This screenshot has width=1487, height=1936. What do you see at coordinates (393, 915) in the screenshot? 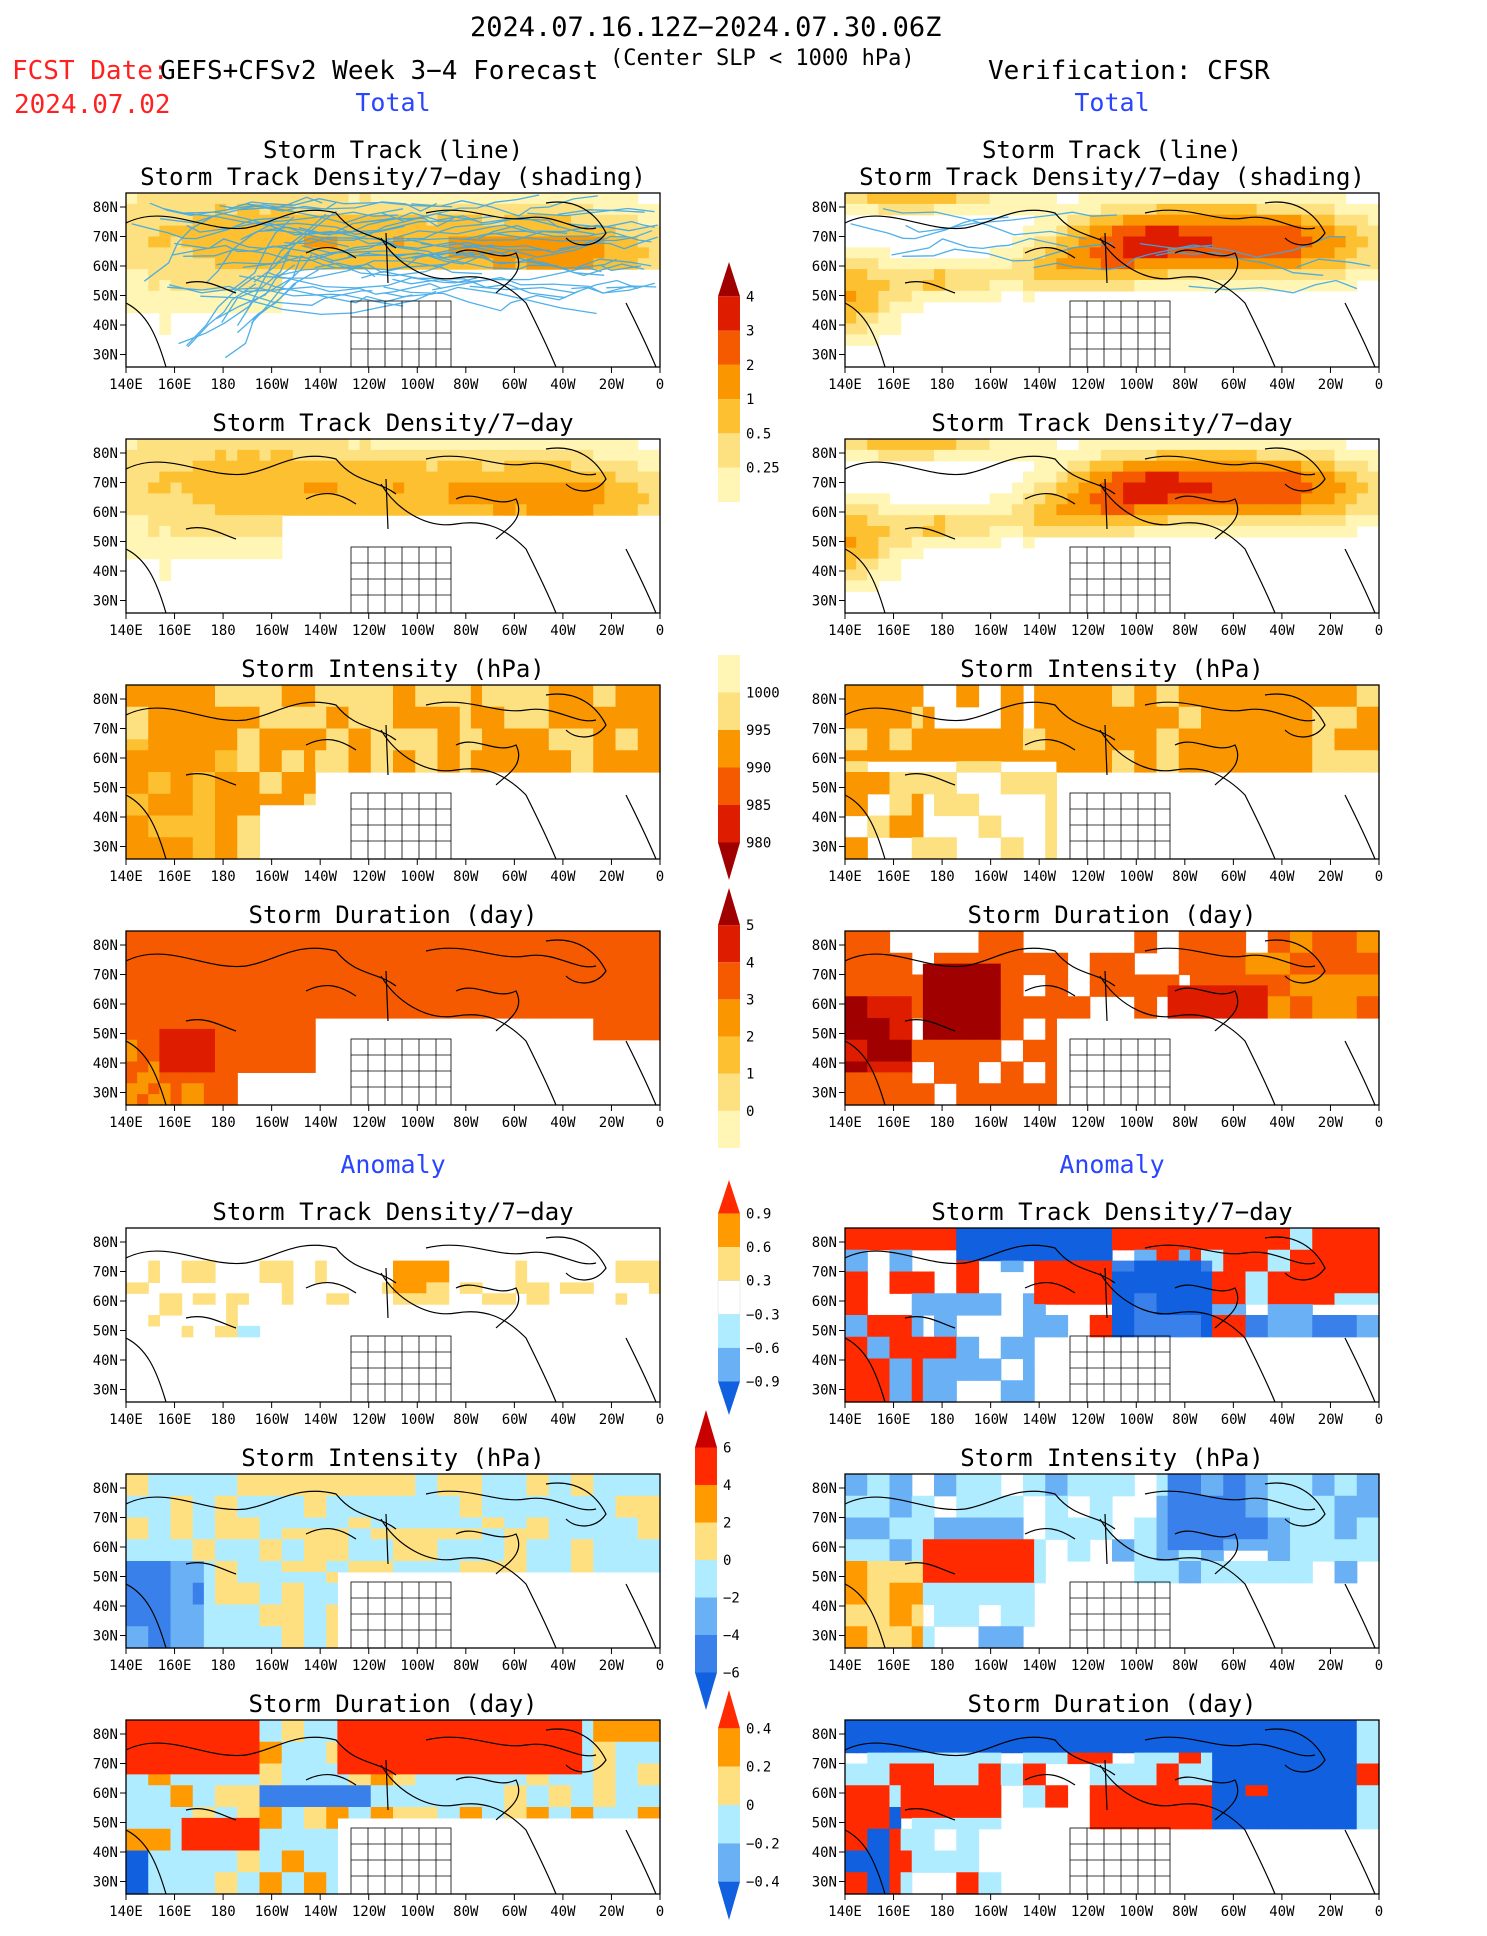
I see `panel-title: Storm Duration (day)` at bounding box center [393, 915].